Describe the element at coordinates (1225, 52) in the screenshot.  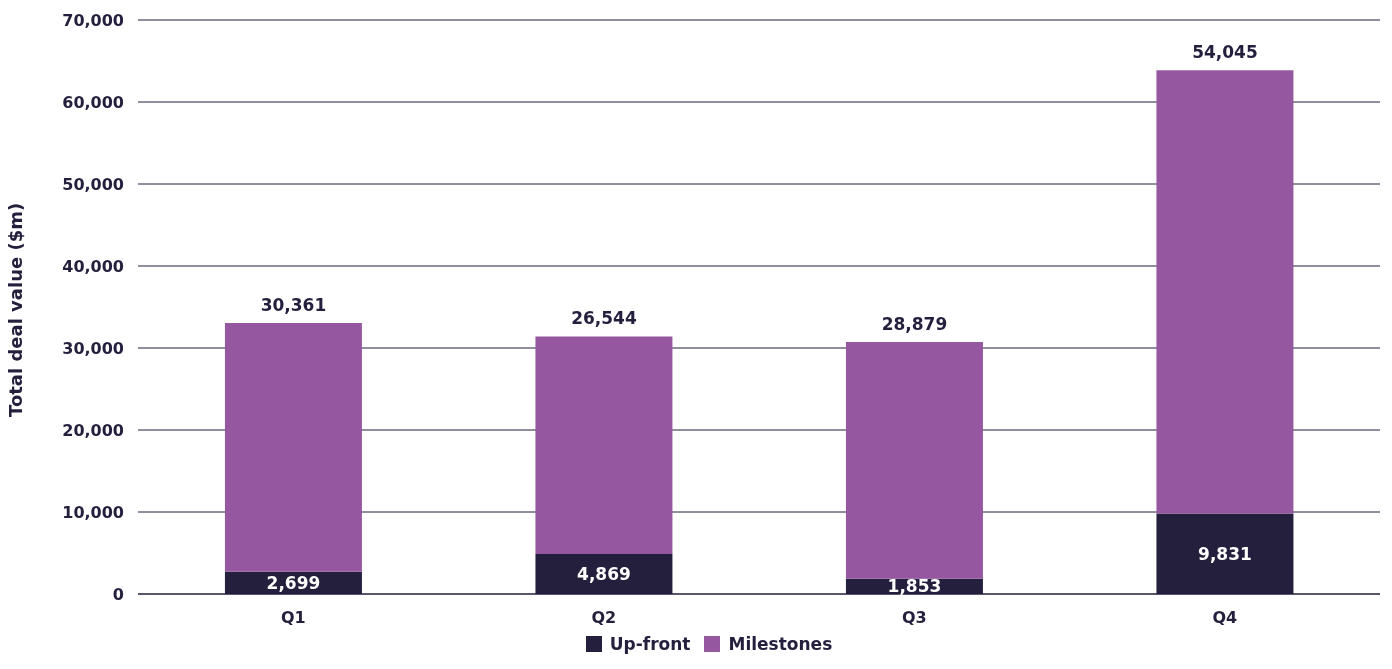
I see `data-label: 54,045` at that location.